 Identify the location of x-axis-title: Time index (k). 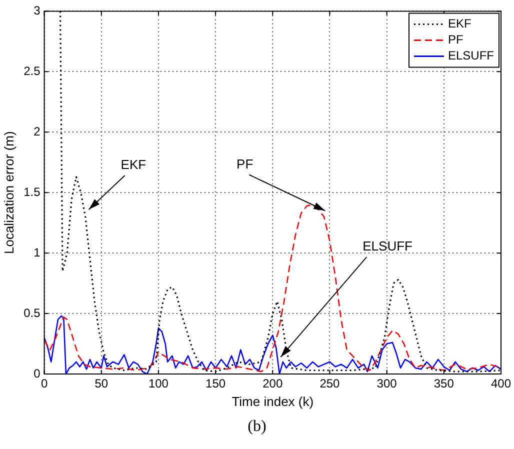
(273, 401).